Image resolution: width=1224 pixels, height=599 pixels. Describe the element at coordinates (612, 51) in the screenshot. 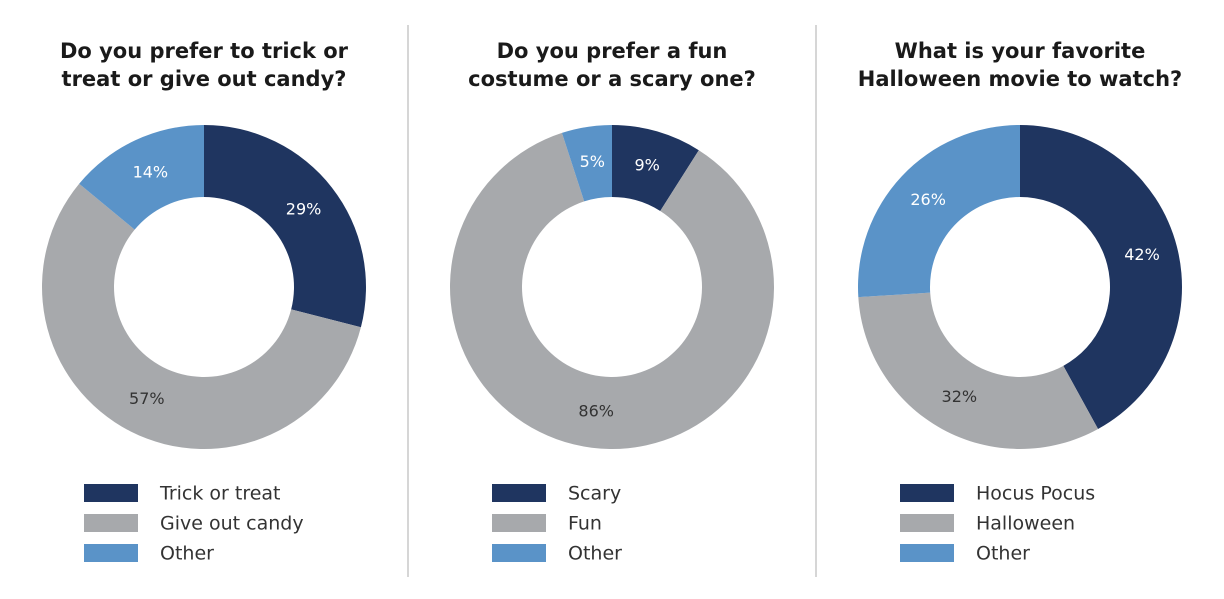

I see `chart-title: Do you prefer a fun` at that location.